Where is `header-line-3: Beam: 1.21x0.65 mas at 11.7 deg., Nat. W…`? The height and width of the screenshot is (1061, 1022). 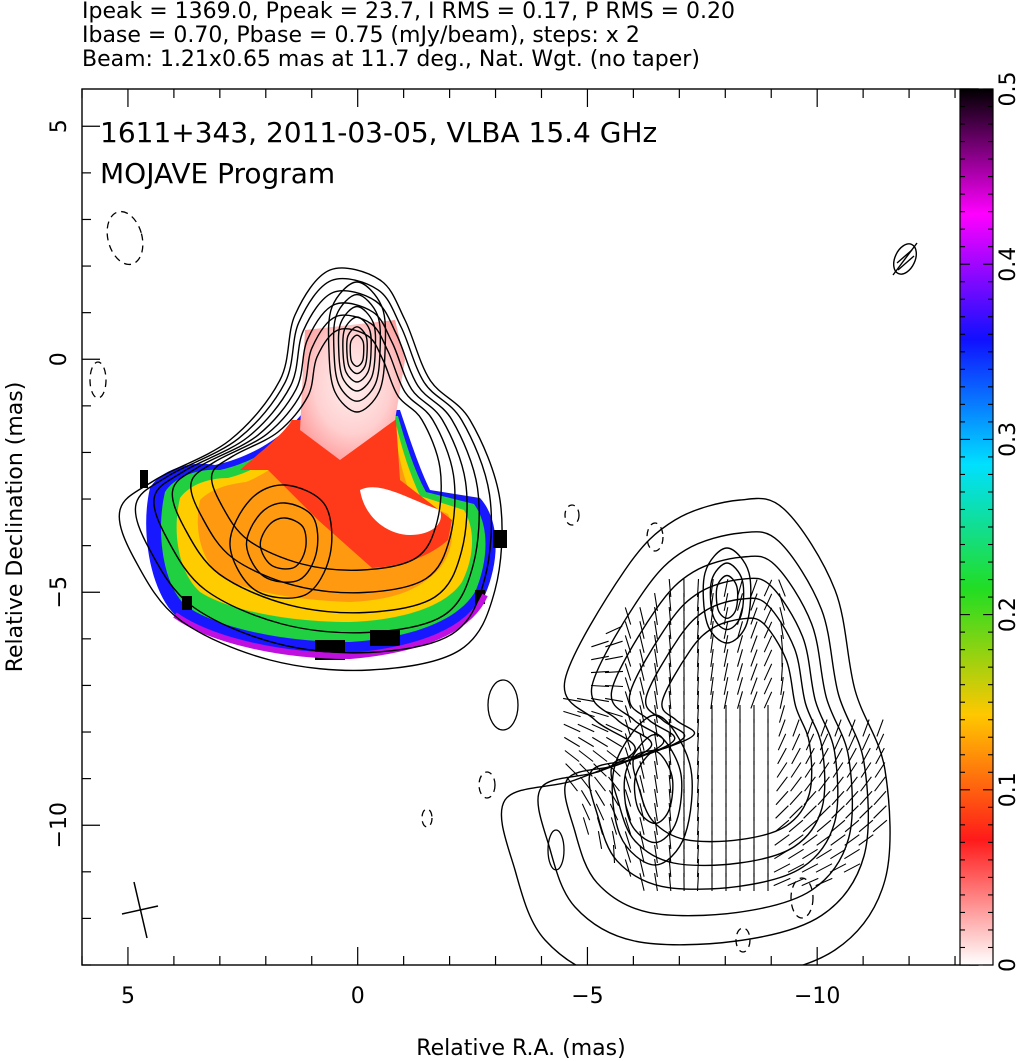
header-line-3: Beam: 1.21x0.65 mas at 11.7 deg., Nat. W… is located at coordinates (391, 59).